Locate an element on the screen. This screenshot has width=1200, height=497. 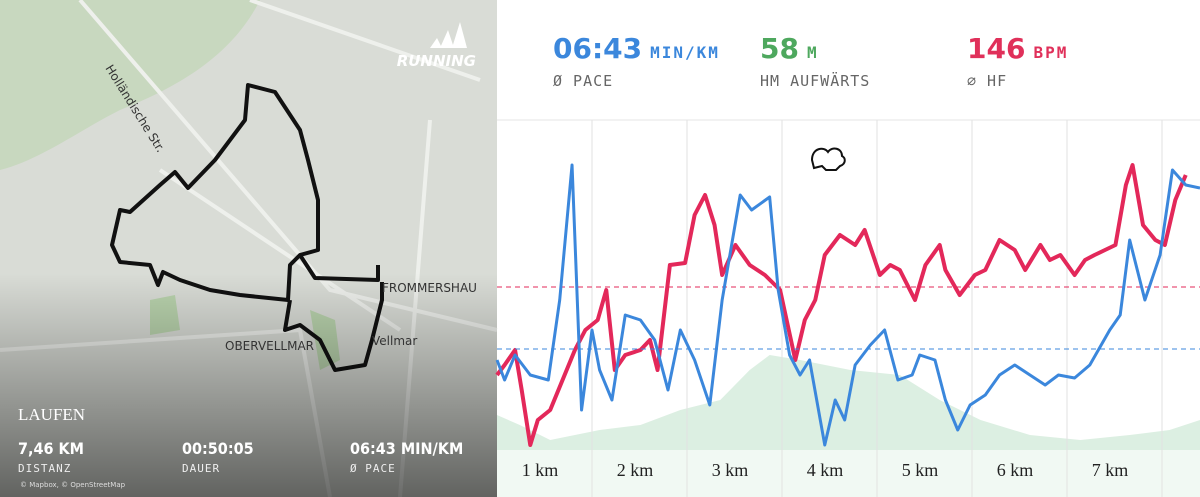
x-axis-band is located at coordinates (848, 473).